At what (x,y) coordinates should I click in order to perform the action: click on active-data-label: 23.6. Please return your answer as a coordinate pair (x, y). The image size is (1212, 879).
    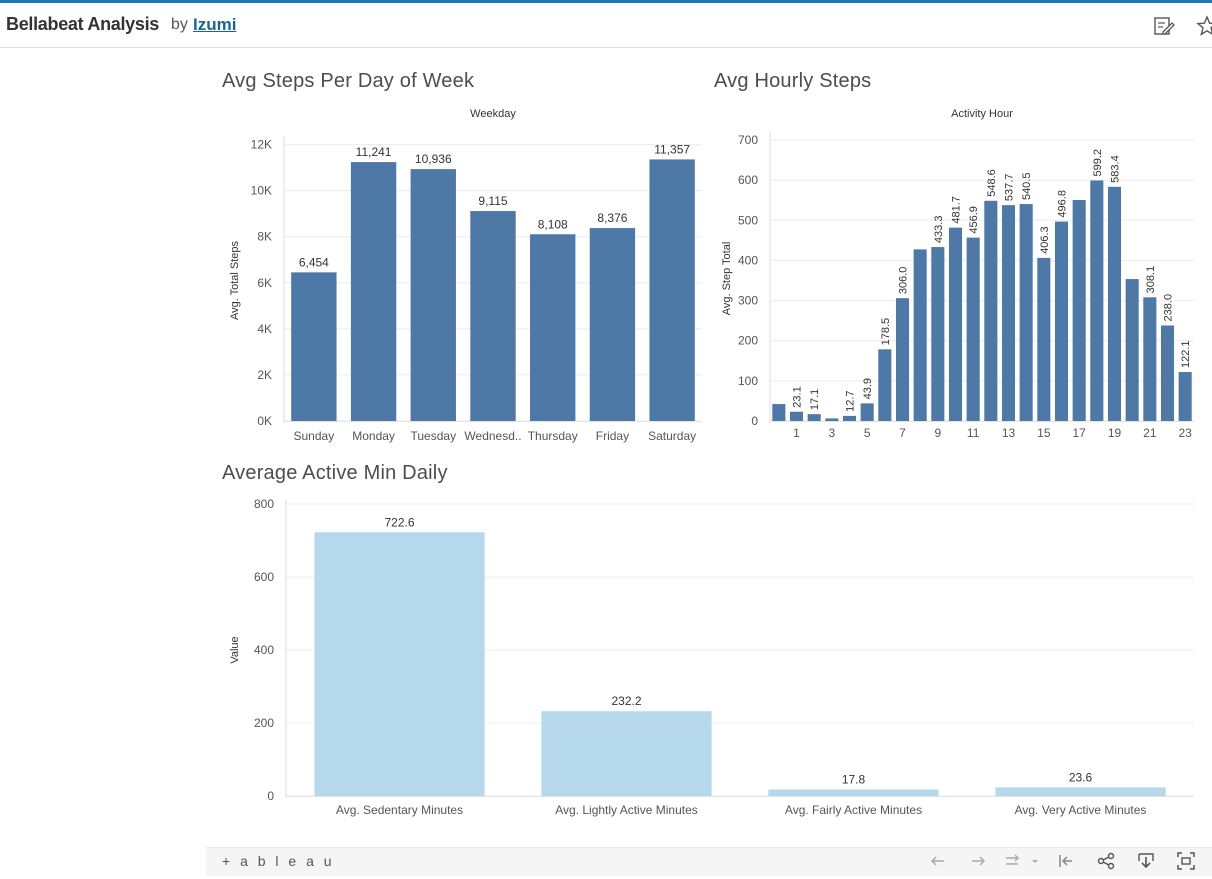
    Looking at the image, I should click on (1081, 777).